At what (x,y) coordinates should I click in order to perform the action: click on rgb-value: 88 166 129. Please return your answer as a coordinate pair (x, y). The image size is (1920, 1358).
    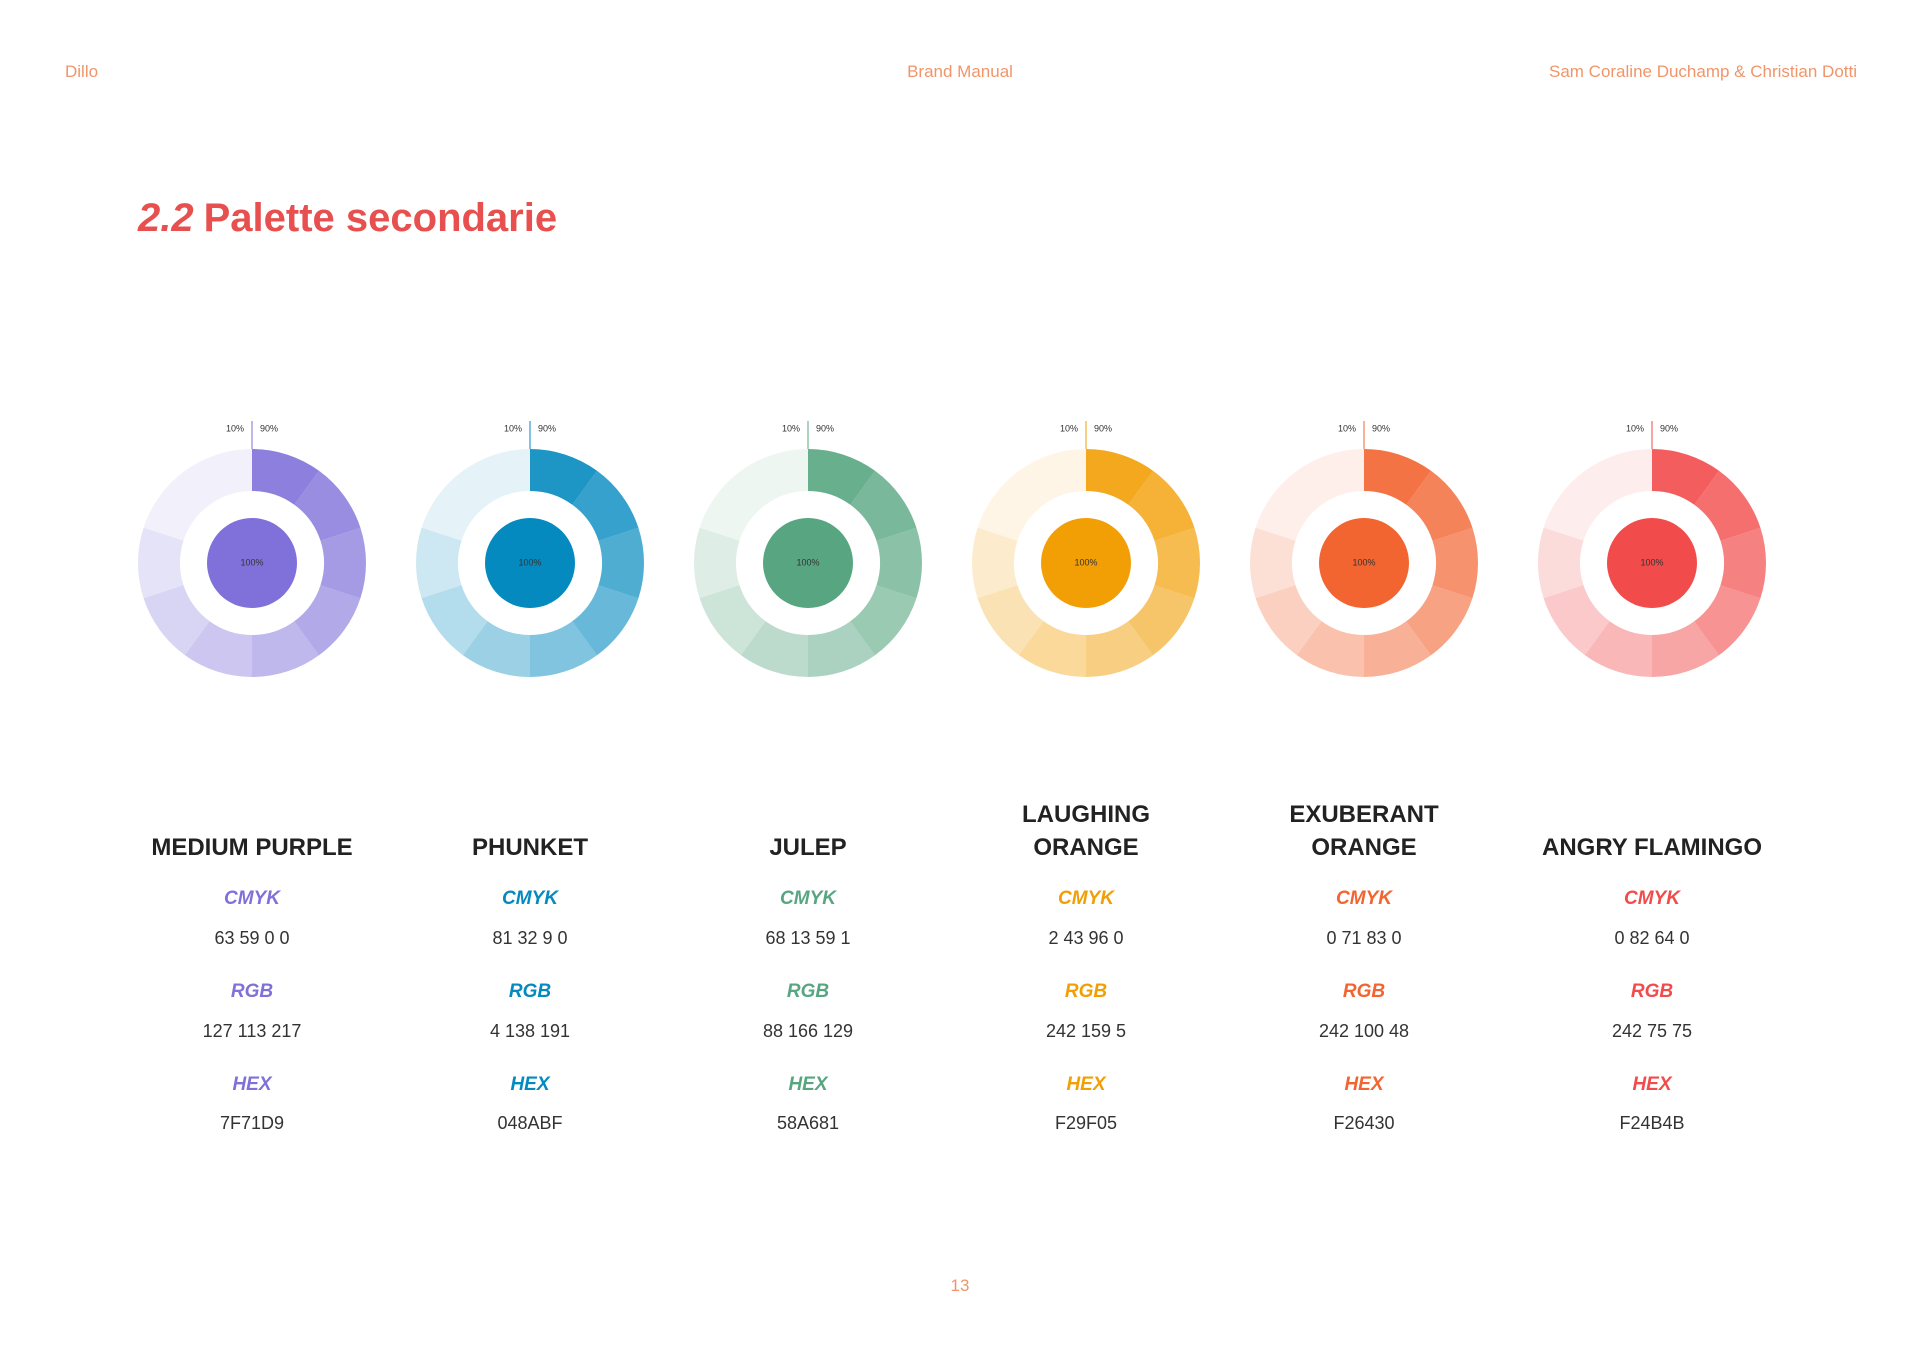
    Looking at the image, I should click on (808, 1031).